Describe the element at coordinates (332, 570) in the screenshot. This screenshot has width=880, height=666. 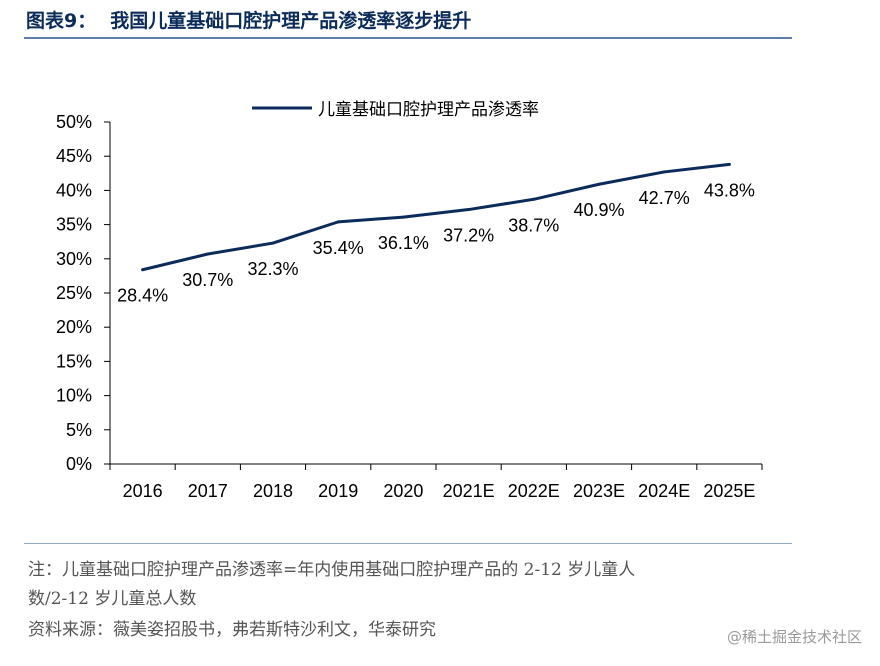
I see `note-line-1: 注：儿童基础口腔护理产品渗透率=年内使用基础口腔护理产品的 2-12 岁儿童人` at that location.